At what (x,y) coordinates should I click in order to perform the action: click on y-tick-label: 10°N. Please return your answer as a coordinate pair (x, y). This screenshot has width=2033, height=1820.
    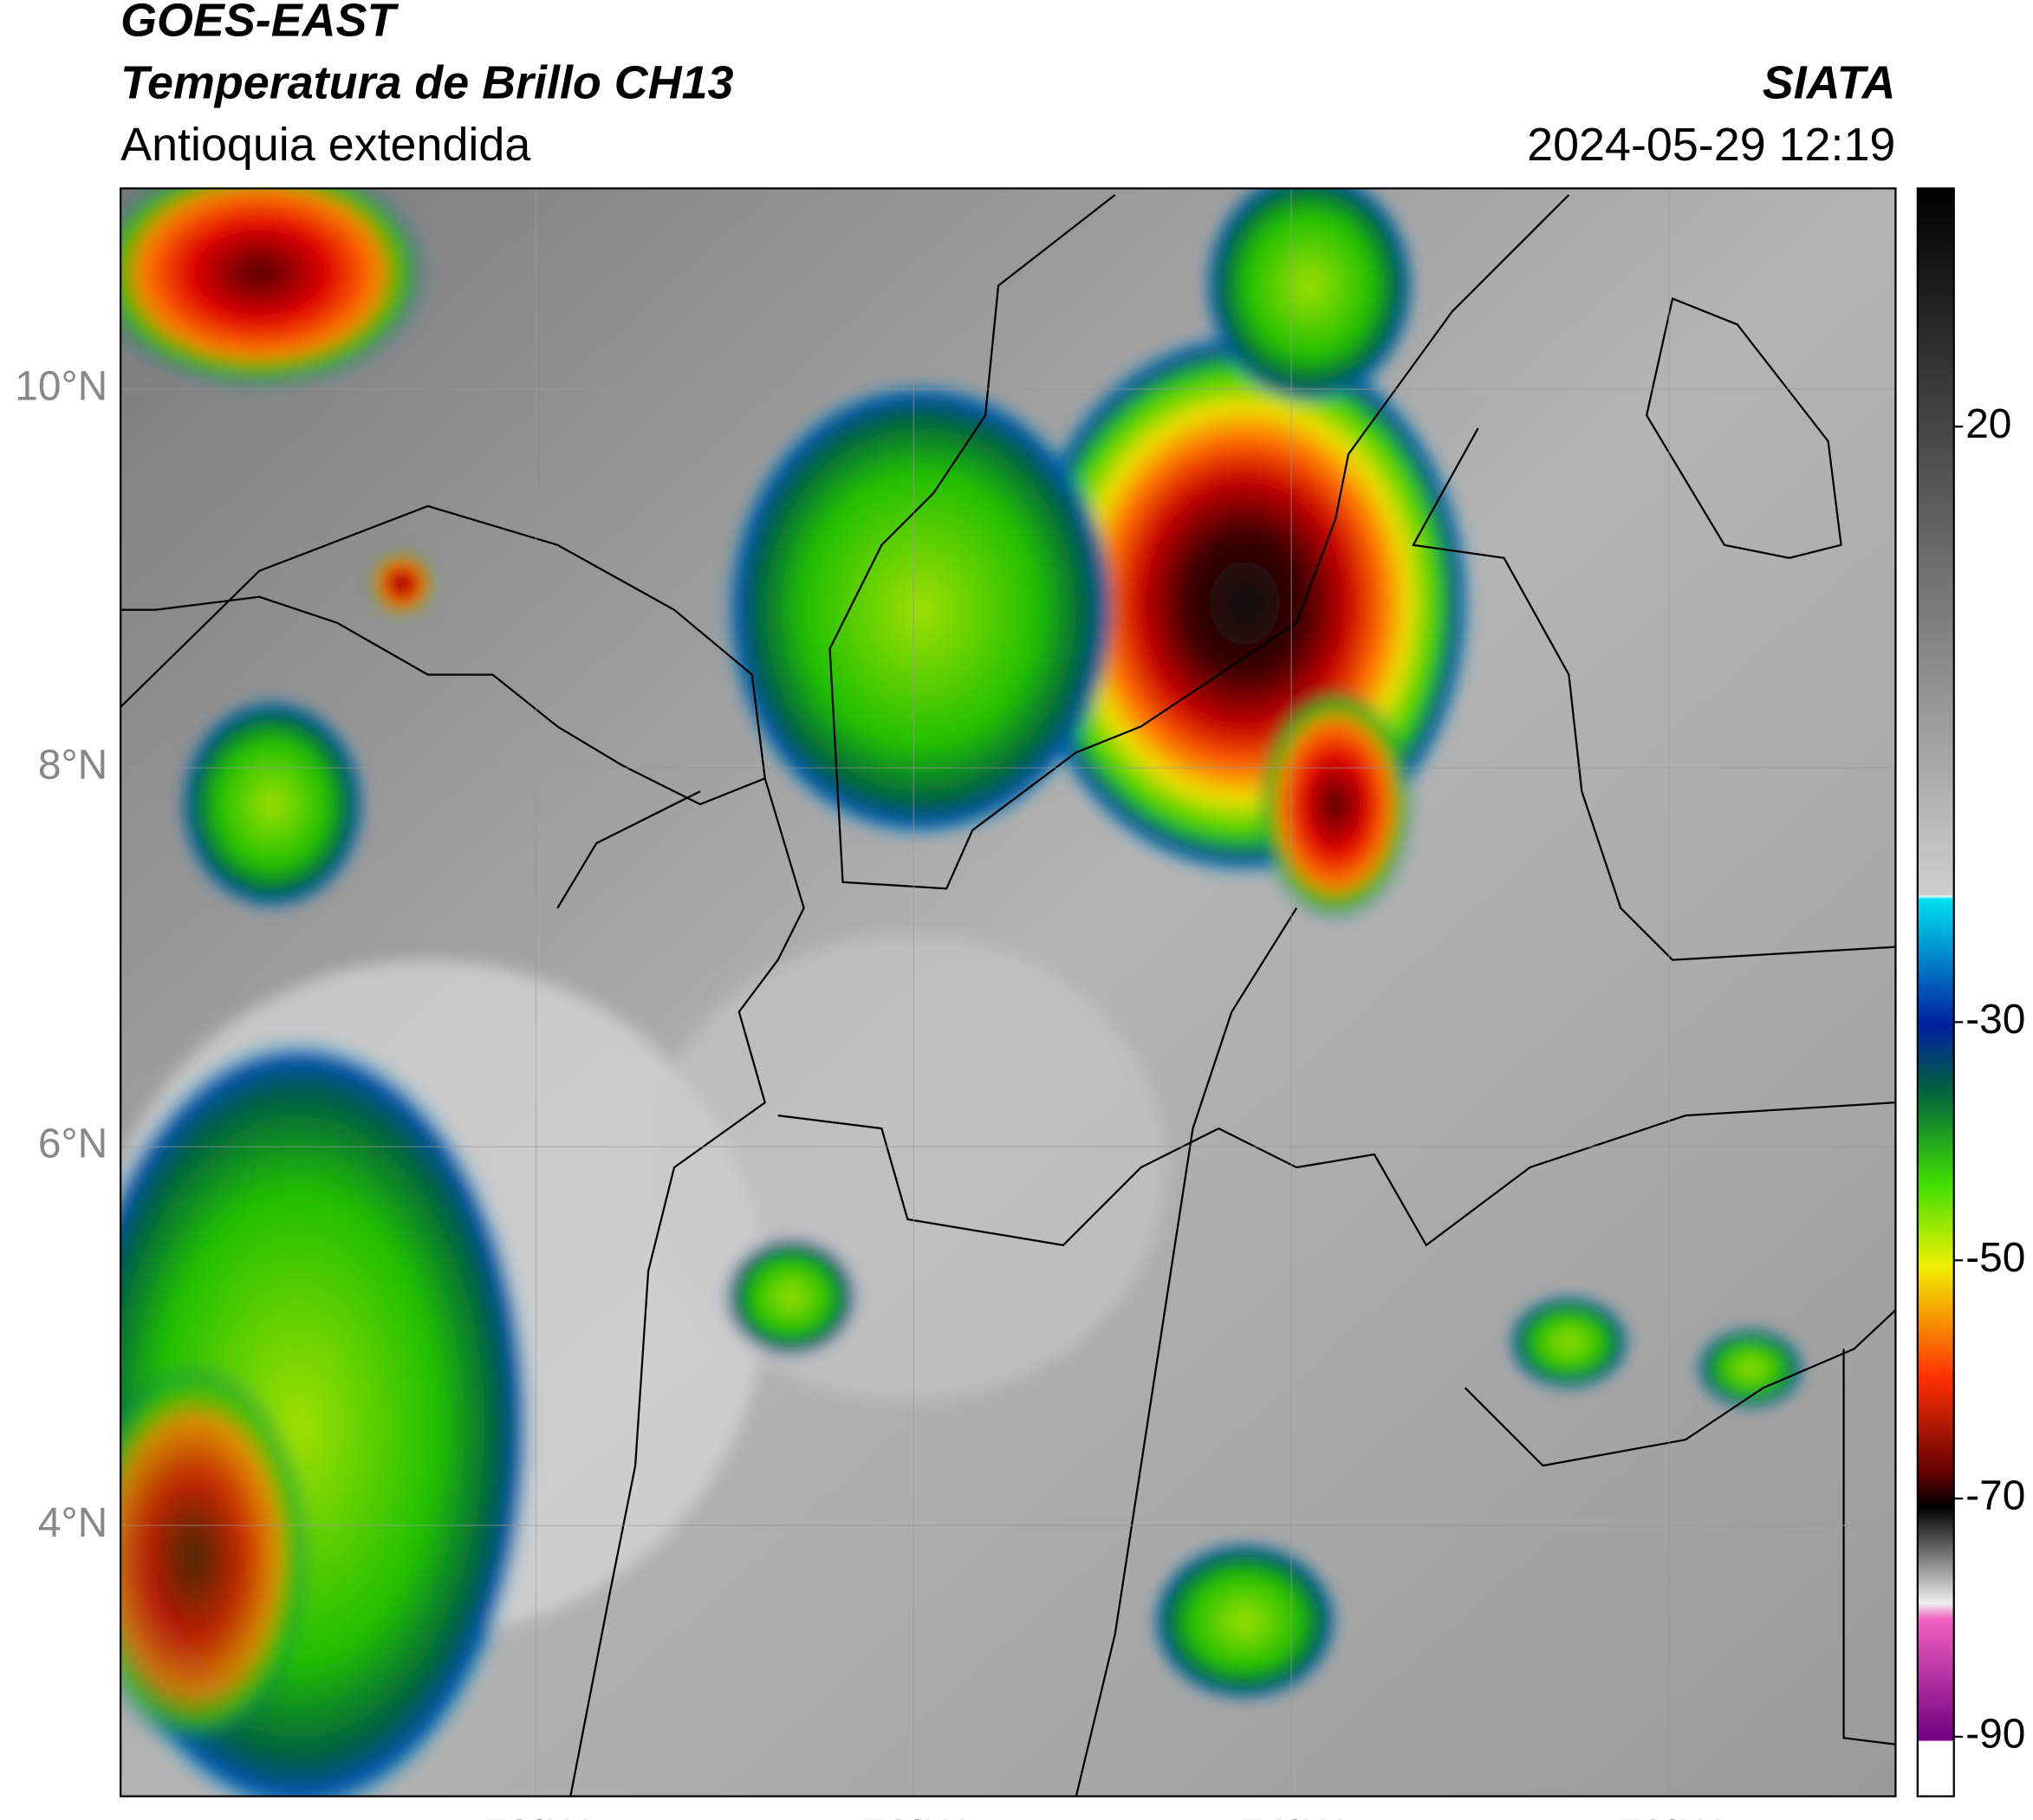
    Looking at the image, I should click on (61, 387).